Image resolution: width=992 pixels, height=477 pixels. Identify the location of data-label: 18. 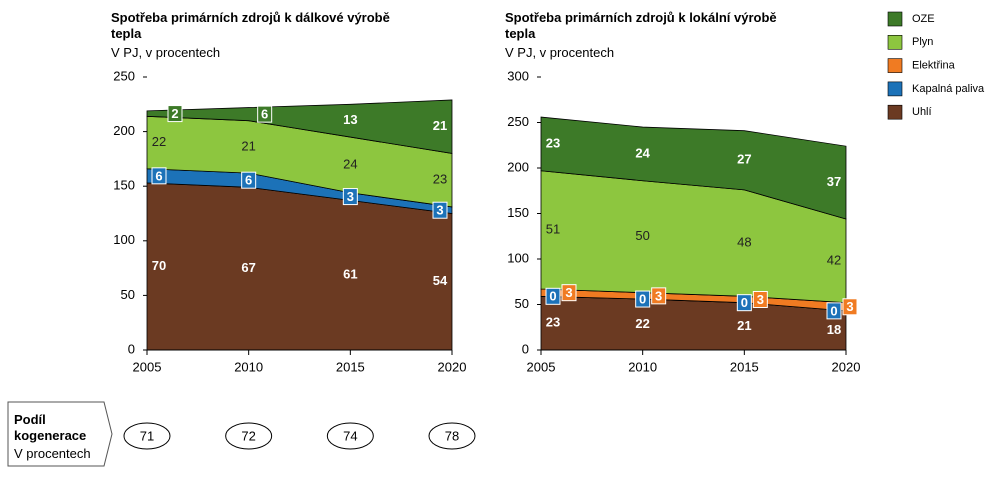
(834, 329).